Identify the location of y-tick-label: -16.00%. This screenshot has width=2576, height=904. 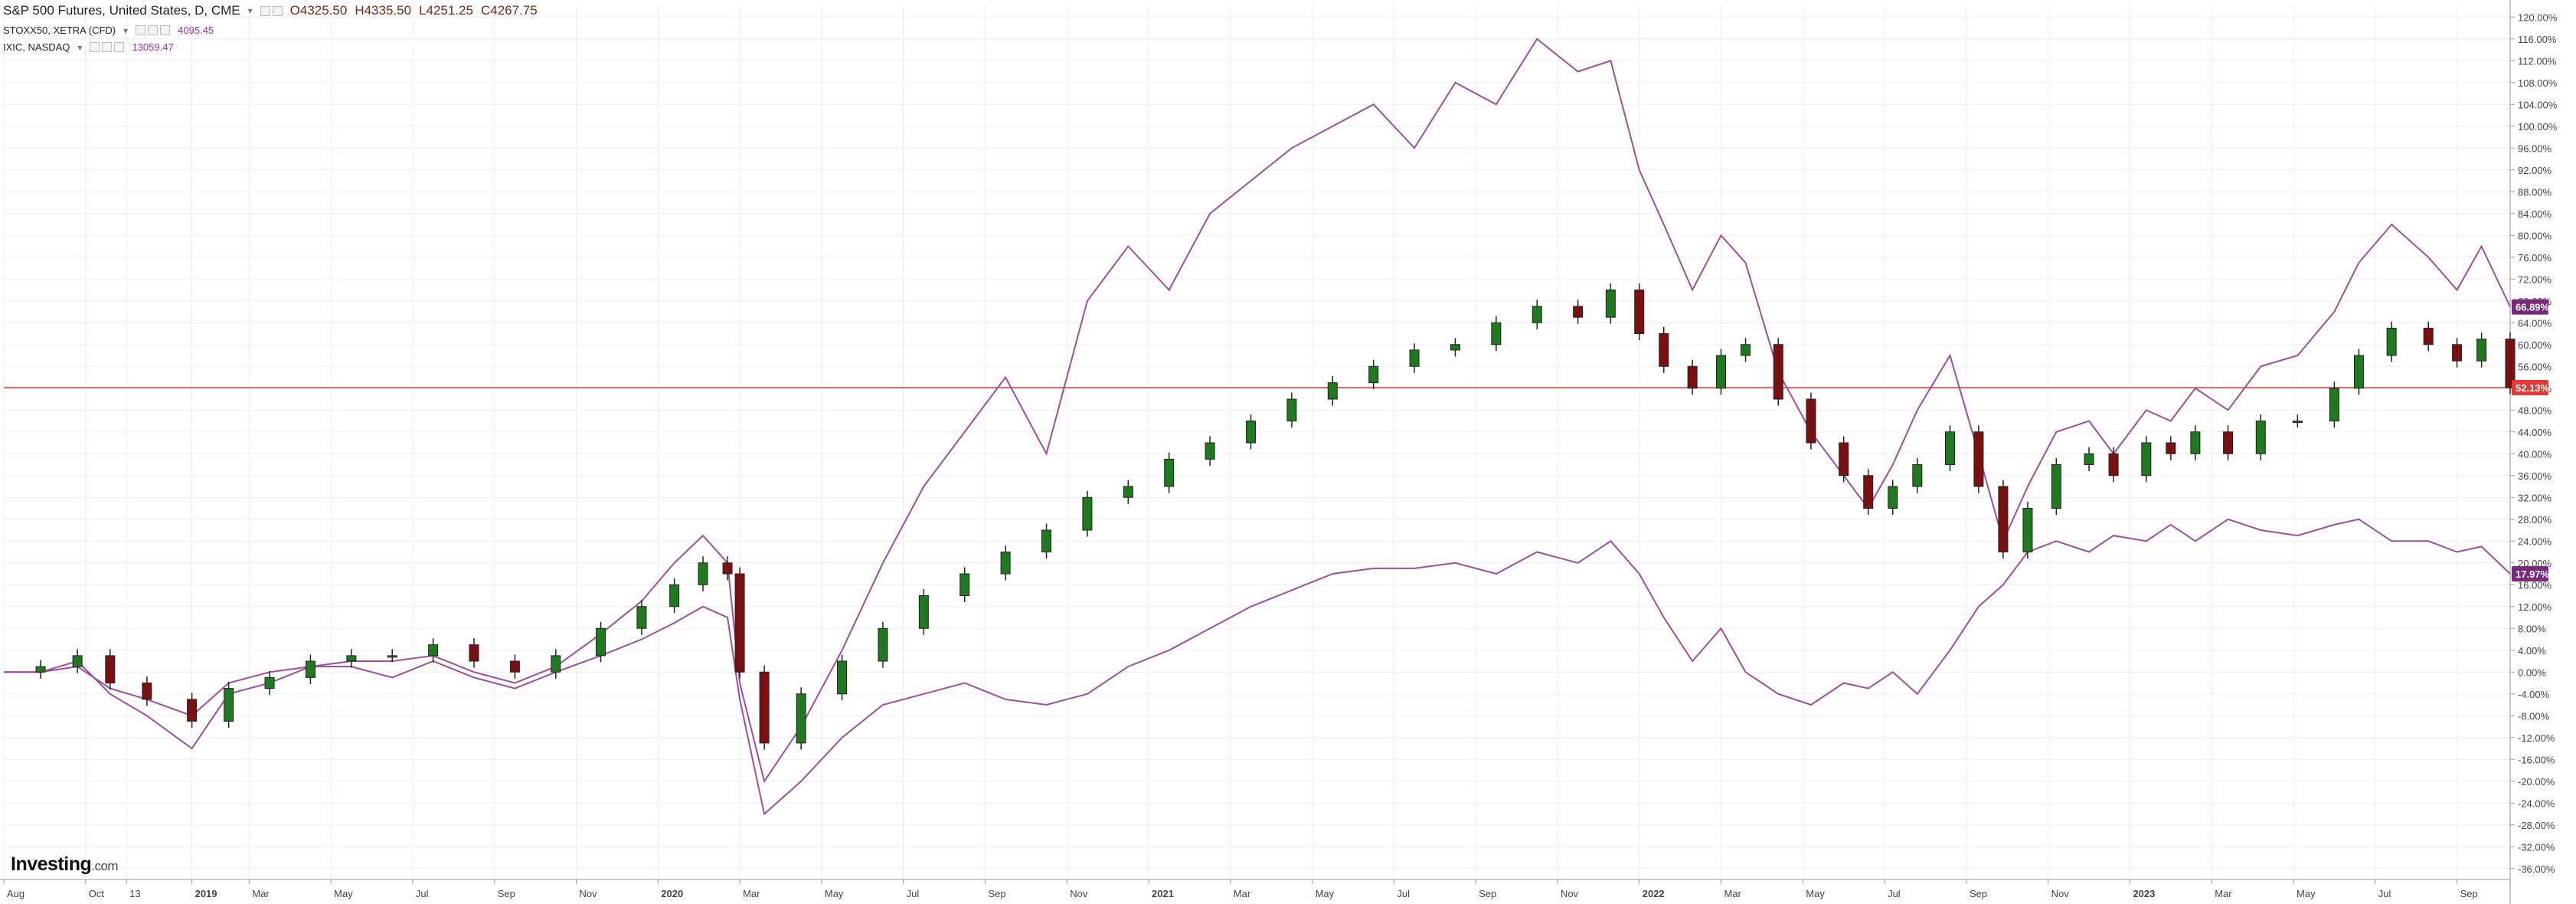
(2536, 759).